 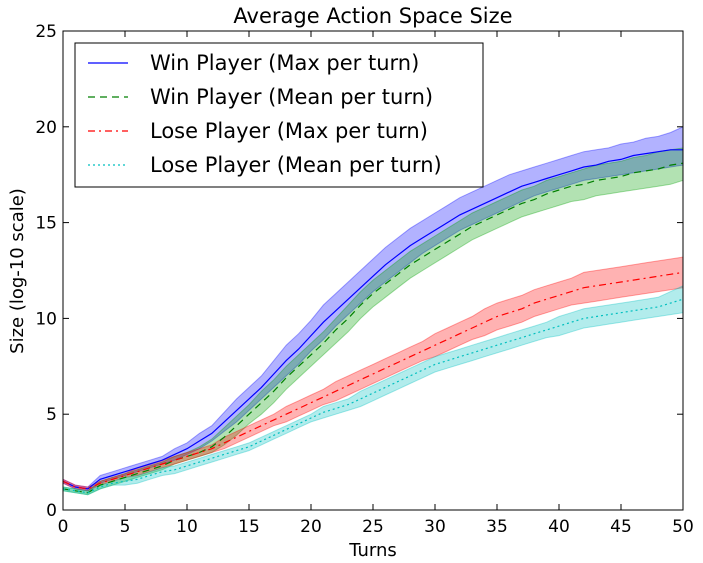 What do you see at coordinates (46, 32) in the screenshot?
I see `y-tick-label: 25` at bounding box center [46, 32].